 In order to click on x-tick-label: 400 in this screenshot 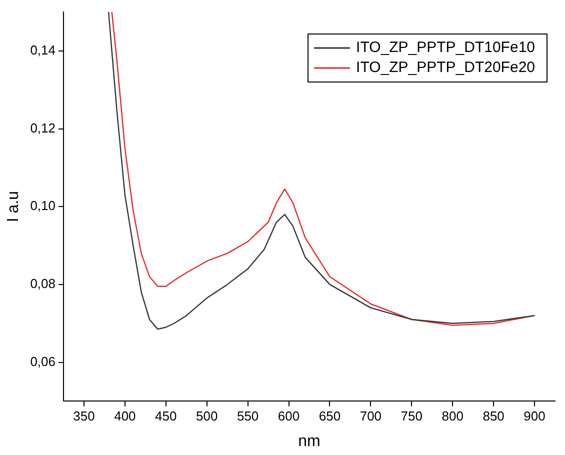, I will do `click(125, 416)`.